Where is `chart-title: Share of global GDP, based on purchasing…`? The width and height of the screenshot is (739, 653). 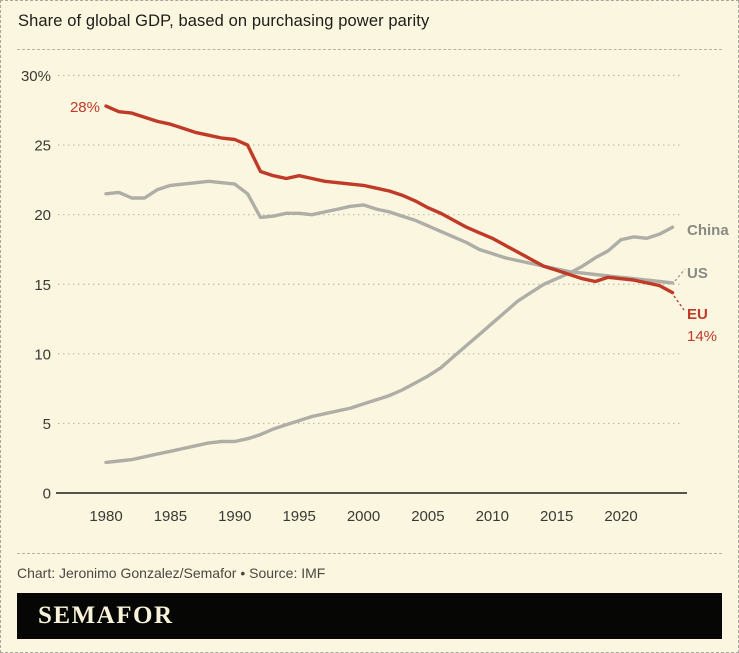
chart-title: Share of global GDP, based on purchasing… is located at coordinates (224, 21).